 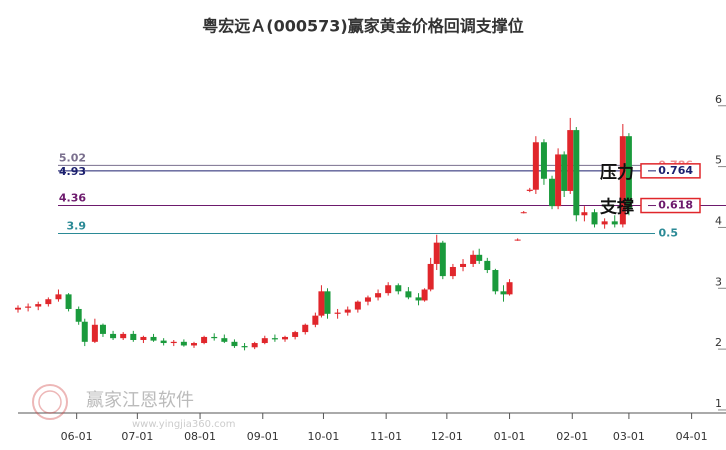 What do you see at coordinates (263, 436) in the screenshot?
I see `x-tick-label: 09-01` at bounding box center [263, 436].